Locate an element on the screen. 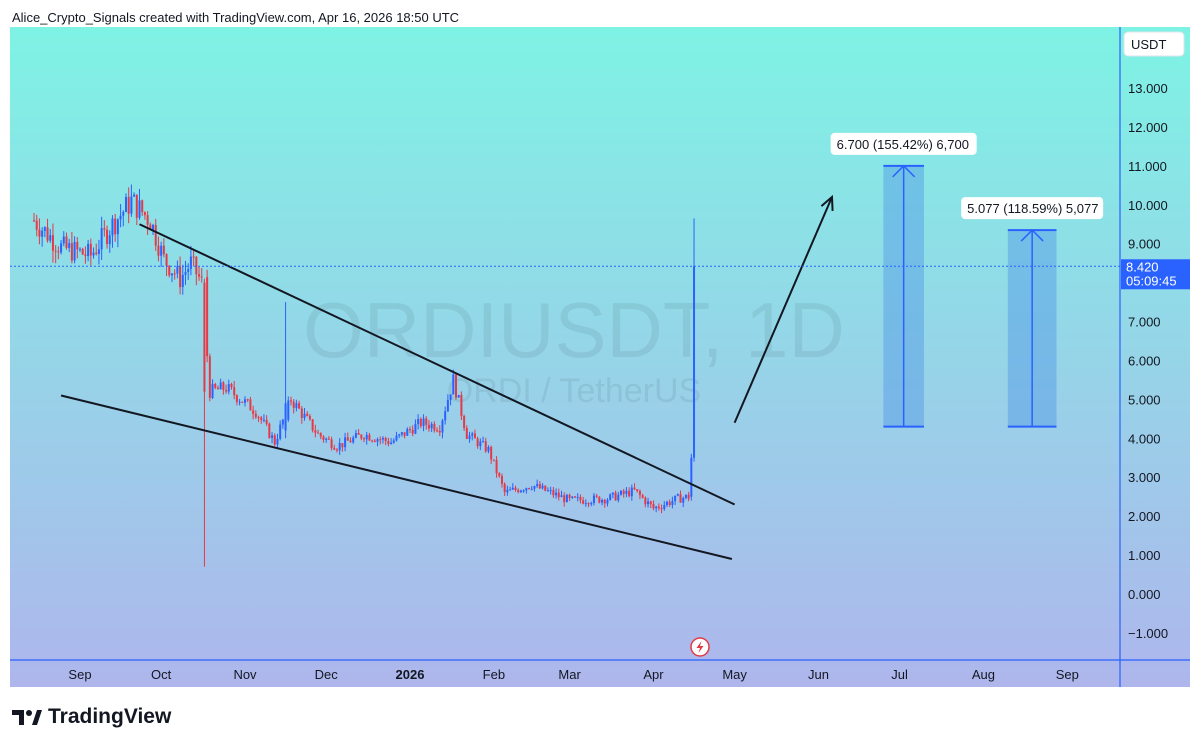 This screenshot has width=1200, height=747. price-tick-label: 5.000 is located at coordinates (1144, 399).